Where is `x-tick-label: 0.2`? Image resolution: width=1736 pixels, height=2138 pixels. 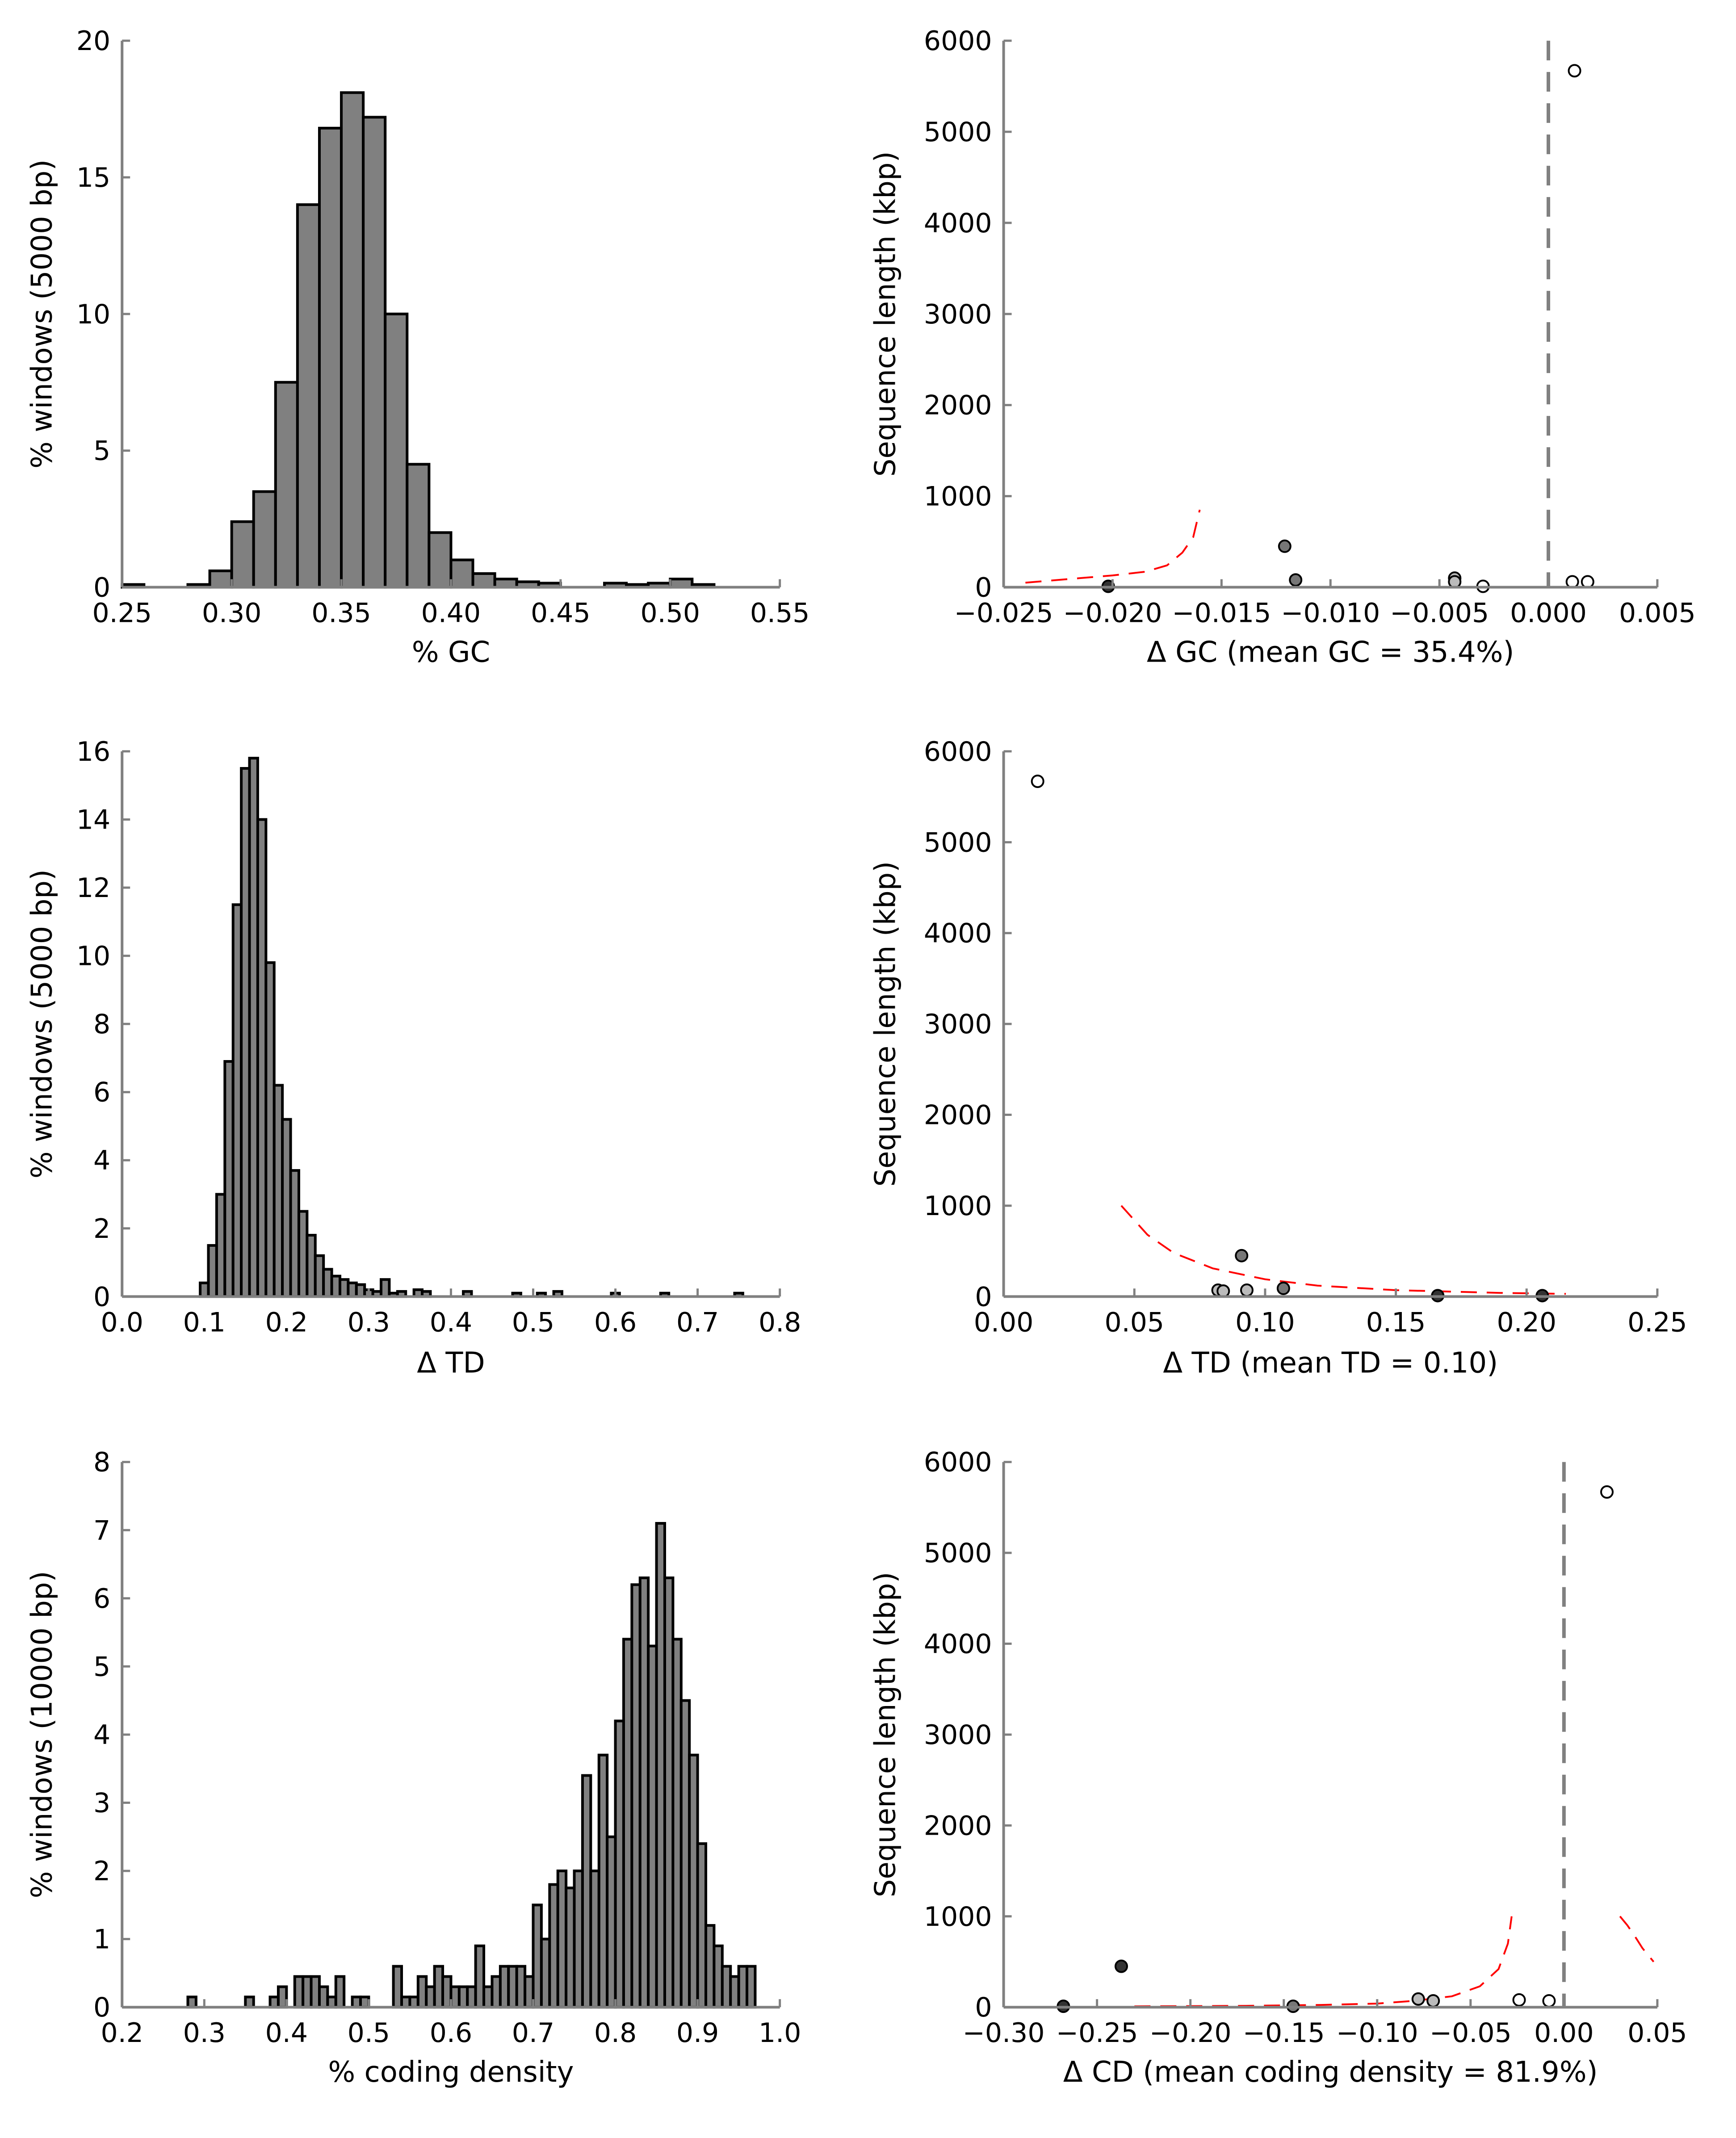 x-tick-label: 0.2 is located at coordinates (122, 2033).